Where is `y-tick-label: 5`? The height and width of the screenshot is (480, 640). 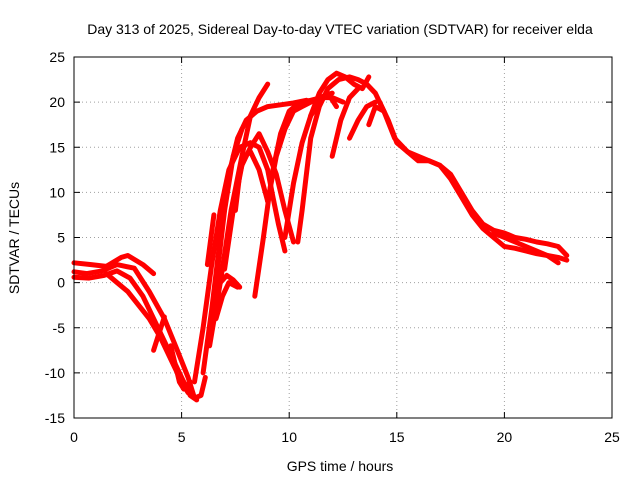
y-tick-label: 5 is located at coordinates (61, 238).